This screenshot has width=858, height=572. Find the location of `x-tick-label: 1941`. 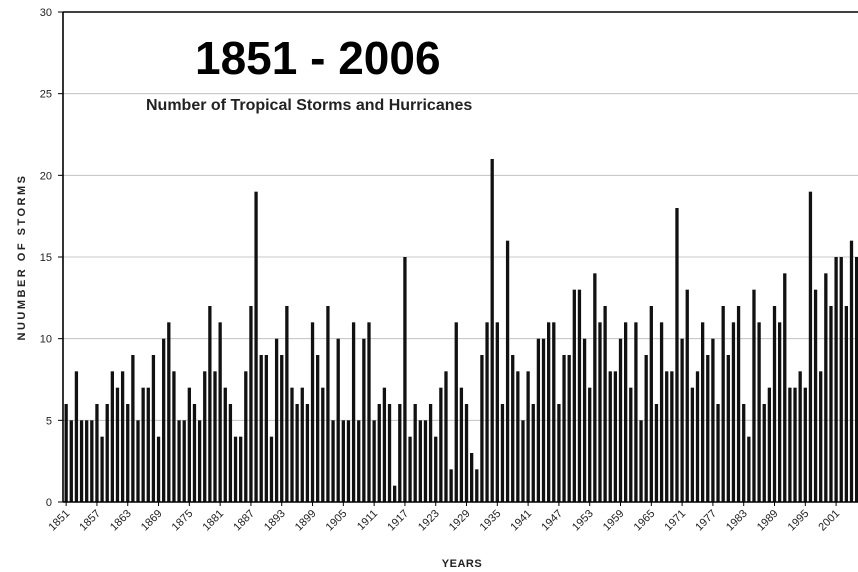

x-tick-label: 1941 is located at coordinates (521, 521).